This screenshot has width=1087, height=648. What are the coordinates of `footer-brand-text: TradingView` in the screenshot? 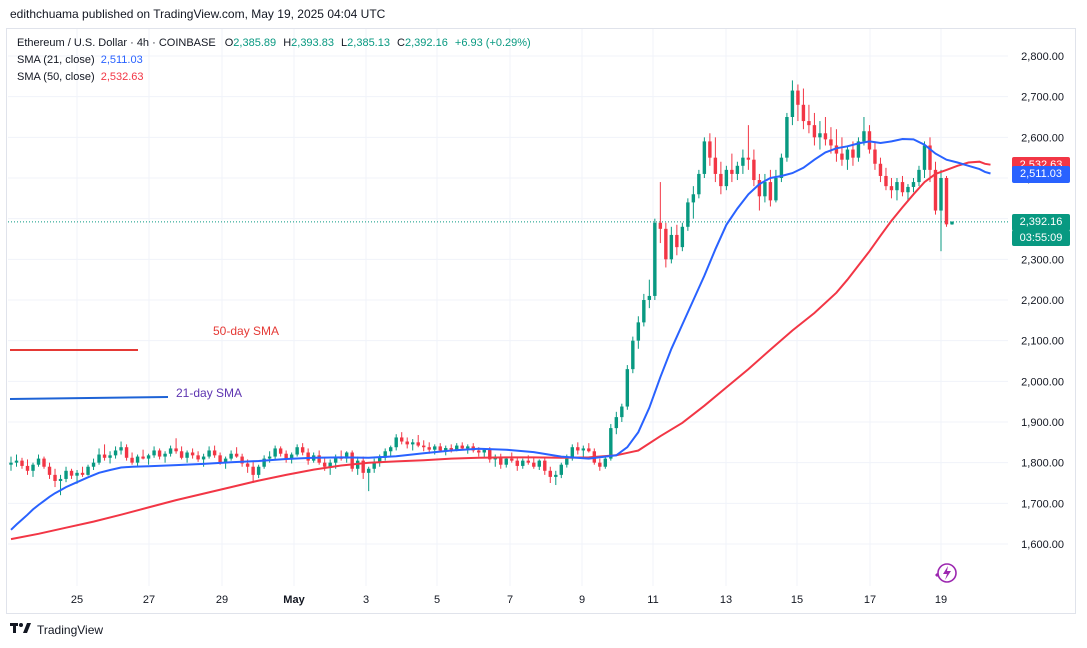 It's located at (70, 629).